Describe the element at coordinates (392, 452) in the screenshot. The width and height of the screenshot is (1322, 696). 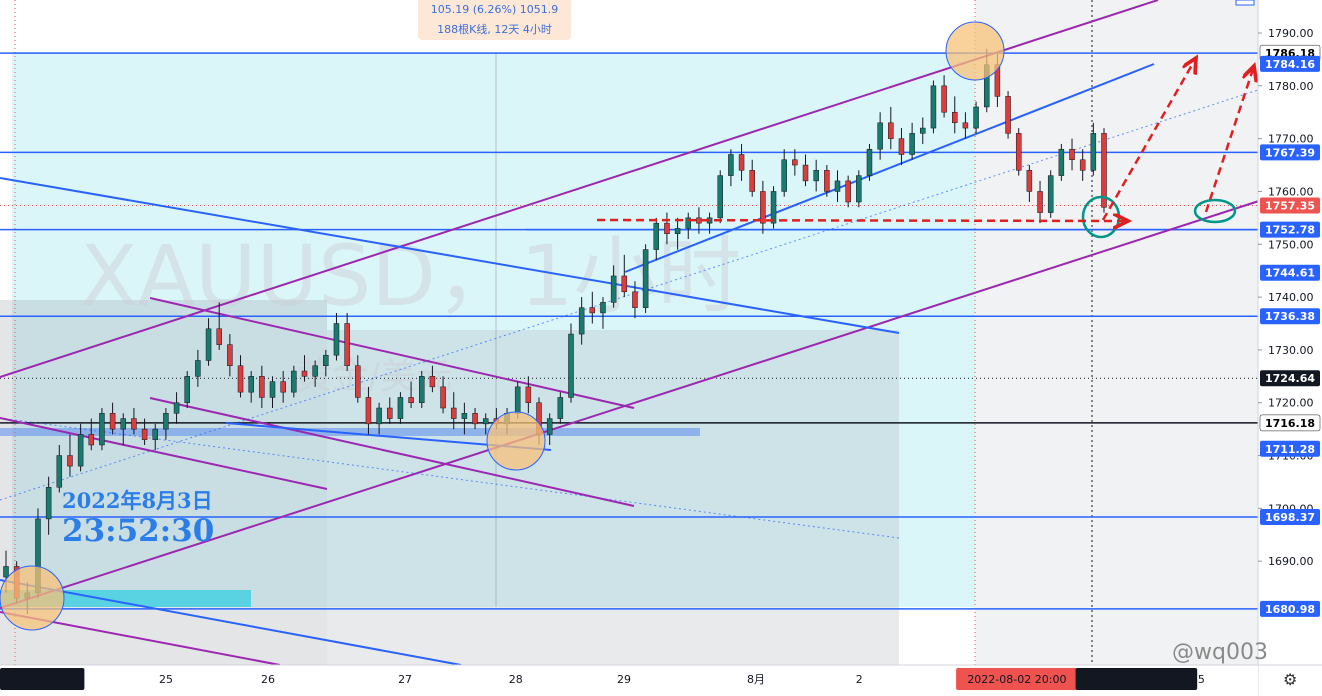
I see `purple-flag-lower` at that location.